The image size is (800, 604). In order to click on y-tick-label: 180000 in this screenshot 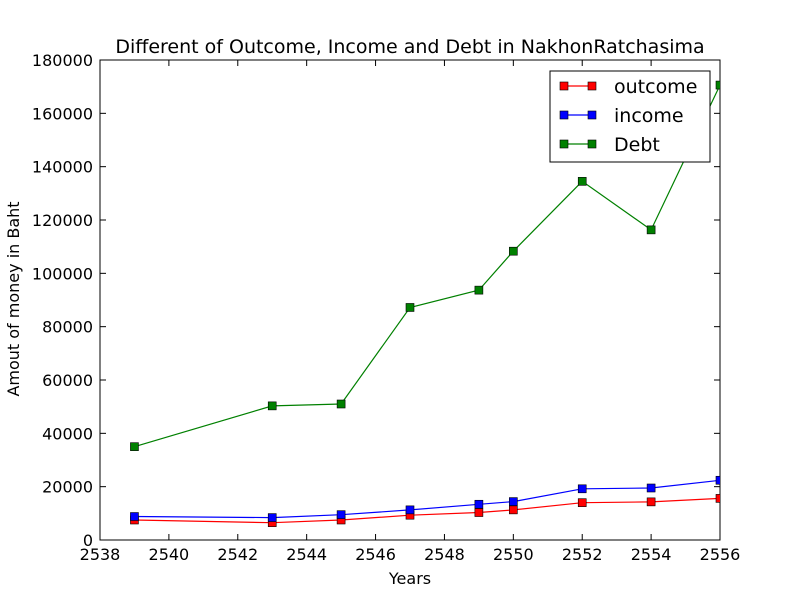, I will do `click(62, 60)`.